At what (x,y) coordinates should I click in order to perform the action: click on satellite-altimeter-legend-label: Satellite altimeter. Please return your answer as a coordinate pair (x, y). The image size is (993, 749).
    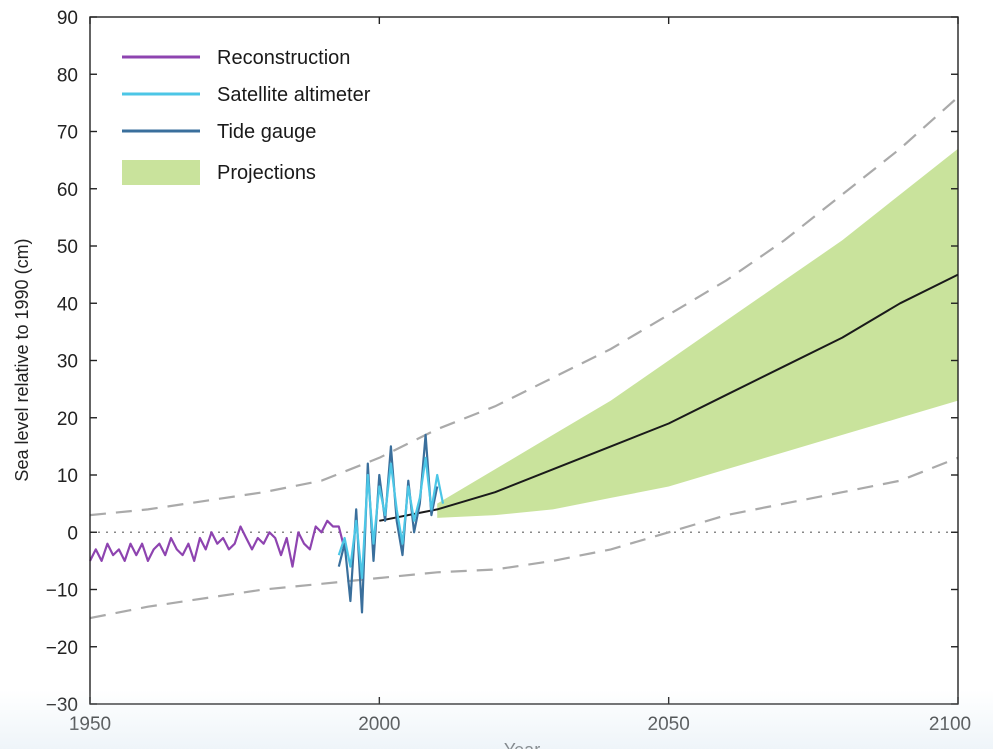
    Looking at the image, I should click on (294, 95).